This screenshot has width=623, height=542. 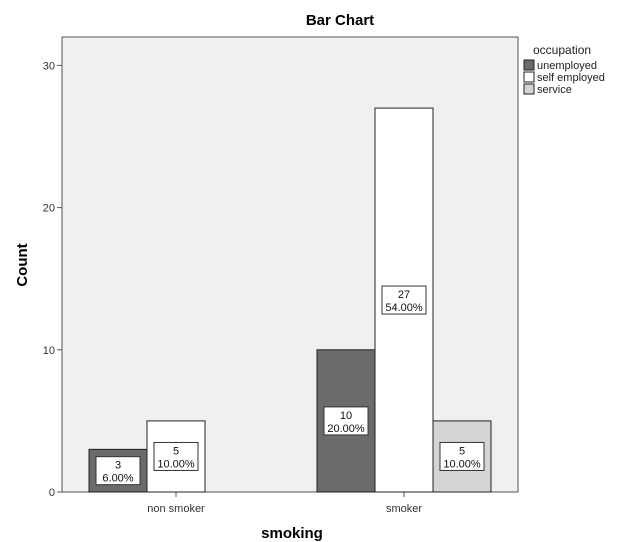 I want to click on x-tick-label: non smoker, so click(x=176, y=509).